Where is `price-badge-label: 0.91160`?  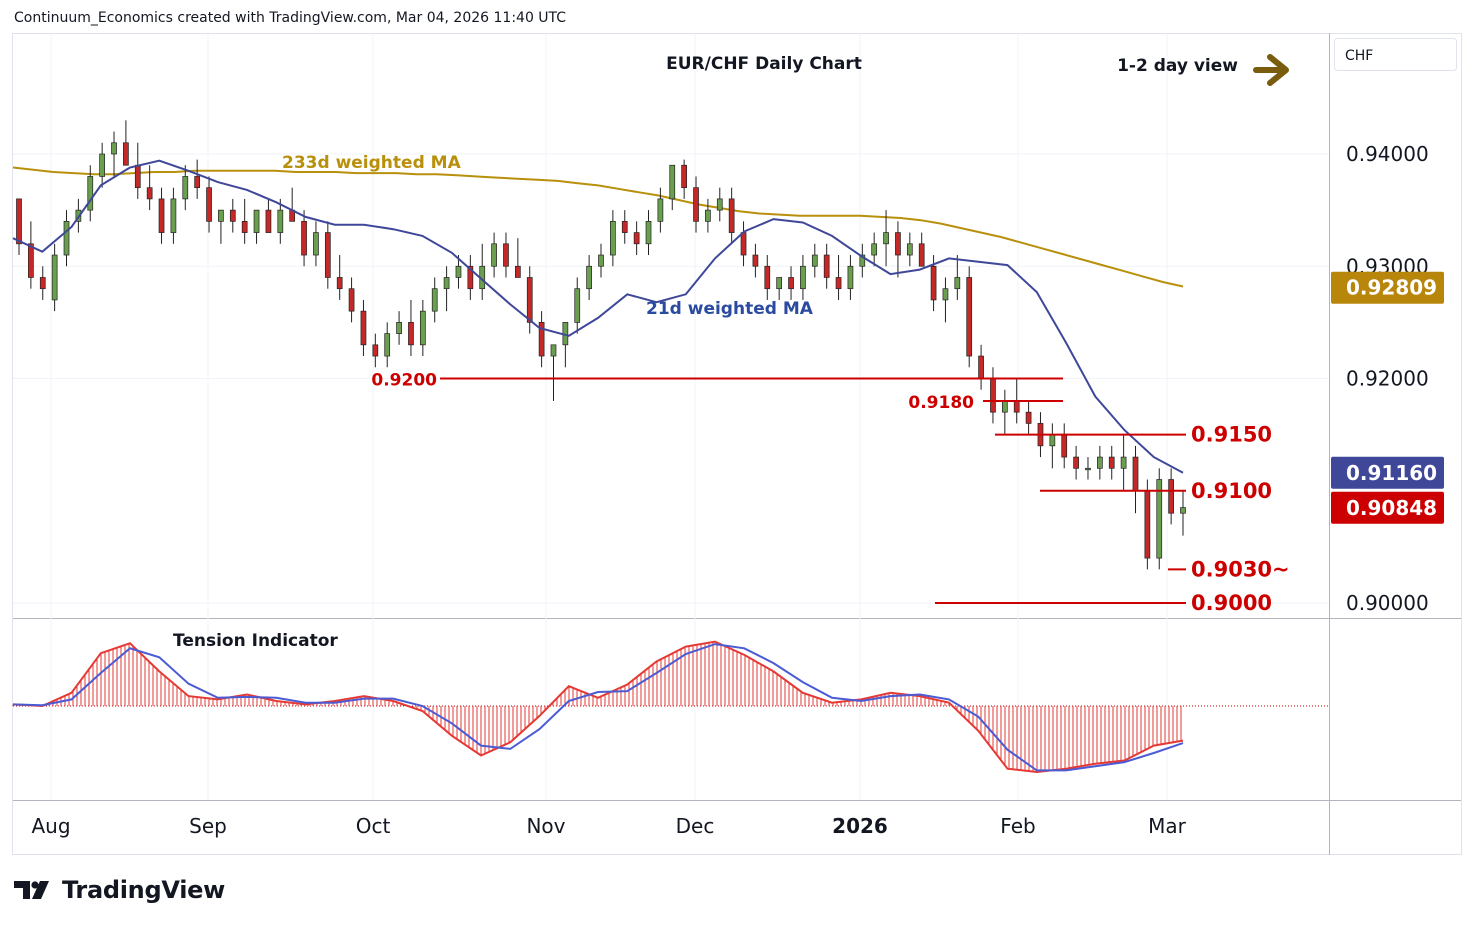
price-badge-label: 0.91160 is located at coordinates (1391, 473).